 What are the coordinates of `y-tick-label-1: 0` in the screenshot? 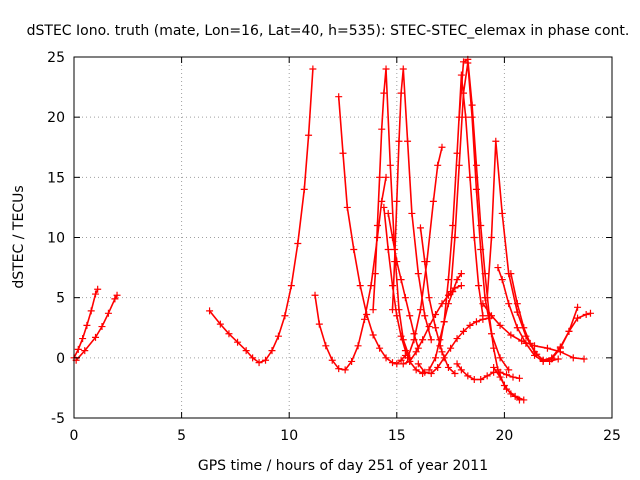 It's located at (60, 359).